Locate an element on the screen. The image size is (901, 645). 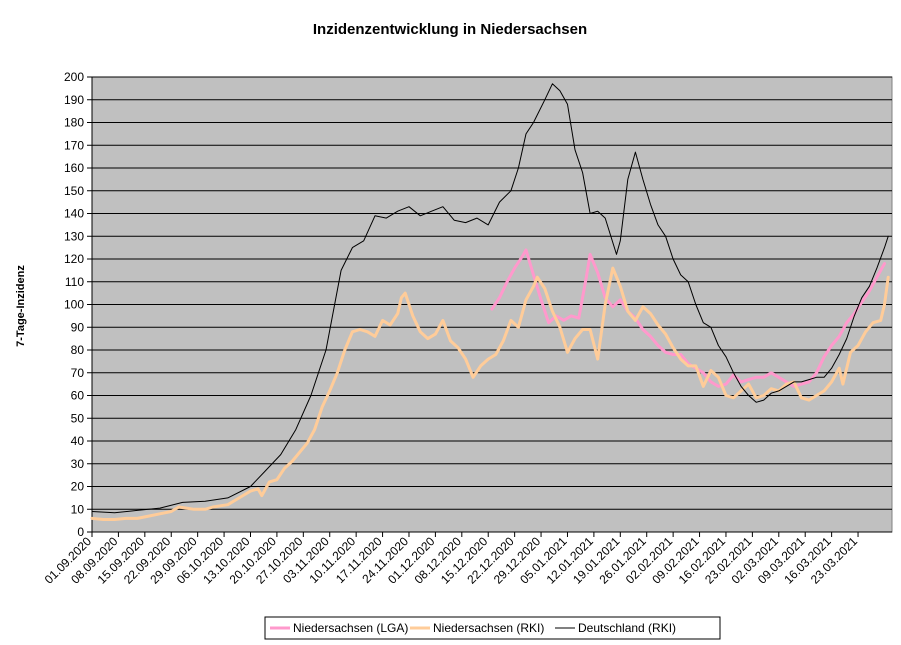
y-tick-label: 200 is located at coordinates (74, 77).